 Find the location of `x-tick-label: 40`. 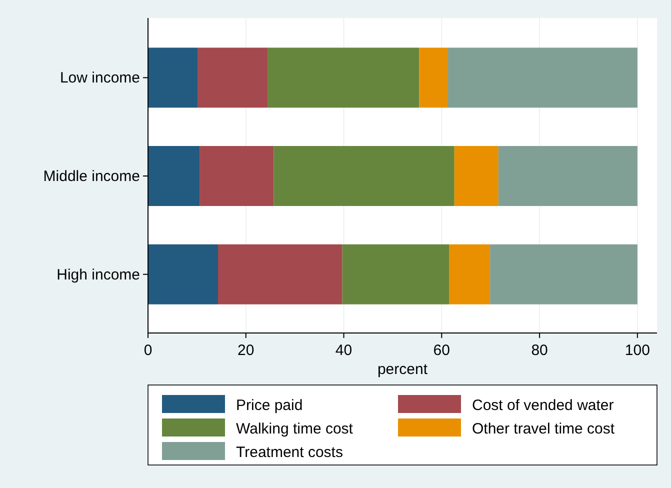

x-tick-label: 40 is located at coordinates (343, 350).